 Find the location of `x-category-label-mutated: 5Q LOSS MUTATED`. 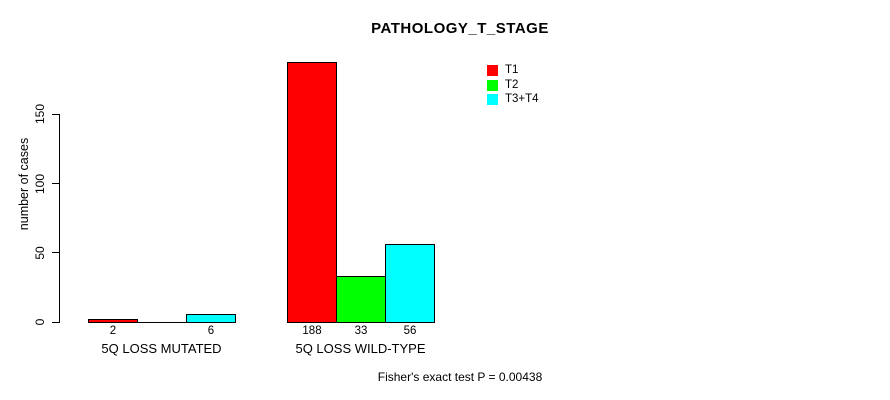

x-category-label-mutated: 5Q LOSS MUTATED is located at coordinates (161, 348).